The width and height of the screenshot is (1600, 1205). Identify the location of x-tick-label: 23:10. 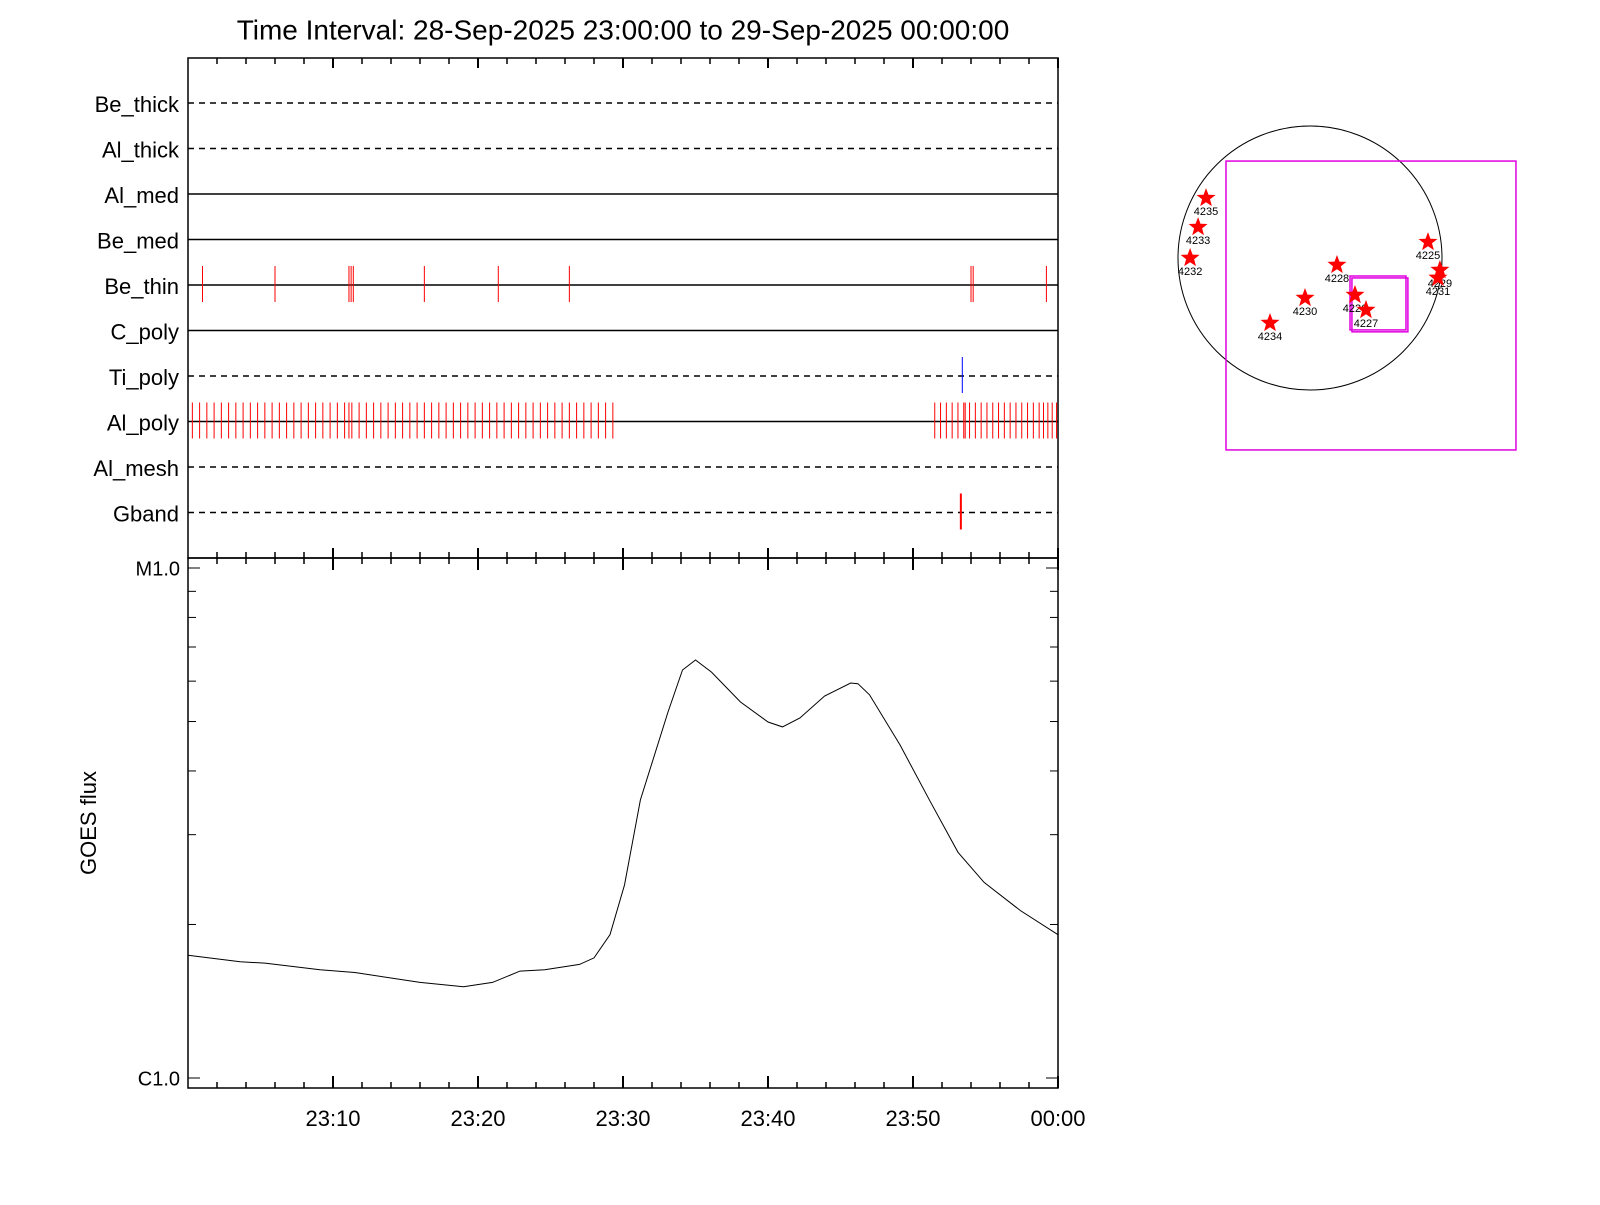
(332, 1118).